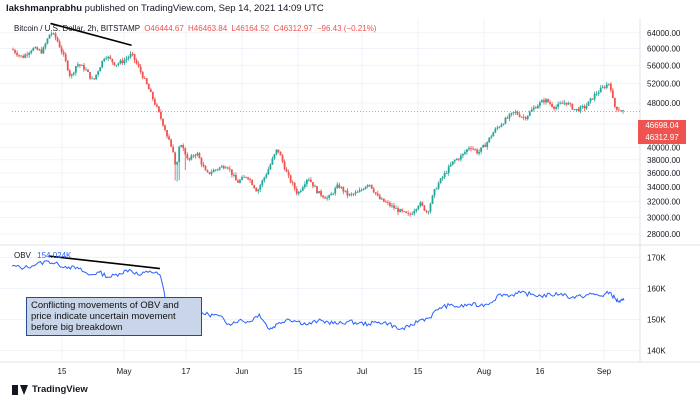  I want to click on ohlc-low: L46164.52, so click(250, 28).